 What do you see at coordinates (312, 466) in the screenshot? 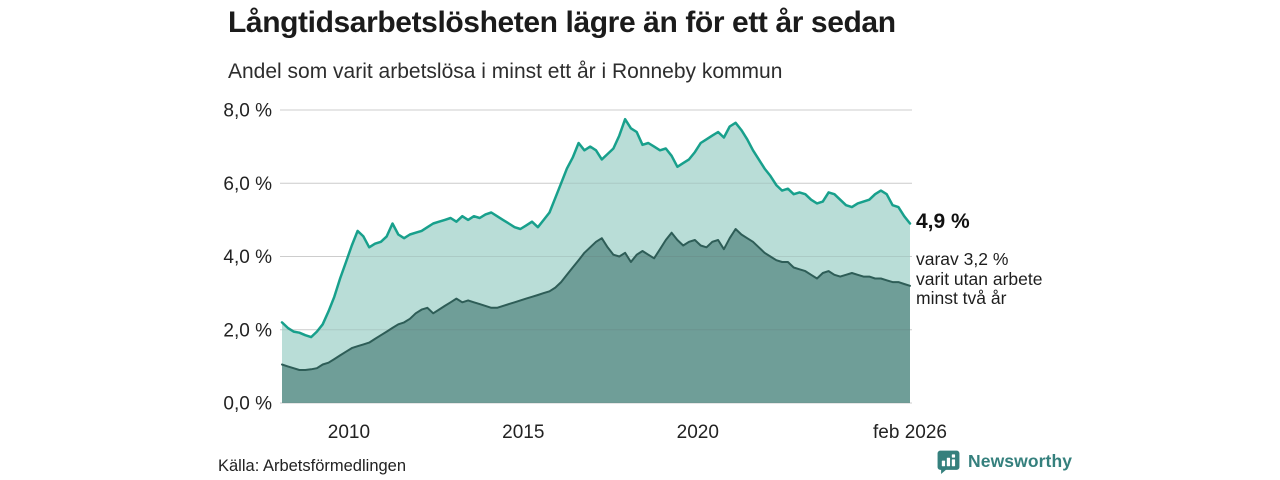
I see `source-credit: Källa: Arbetsförmedlingen` at bounding box center [312, 466].